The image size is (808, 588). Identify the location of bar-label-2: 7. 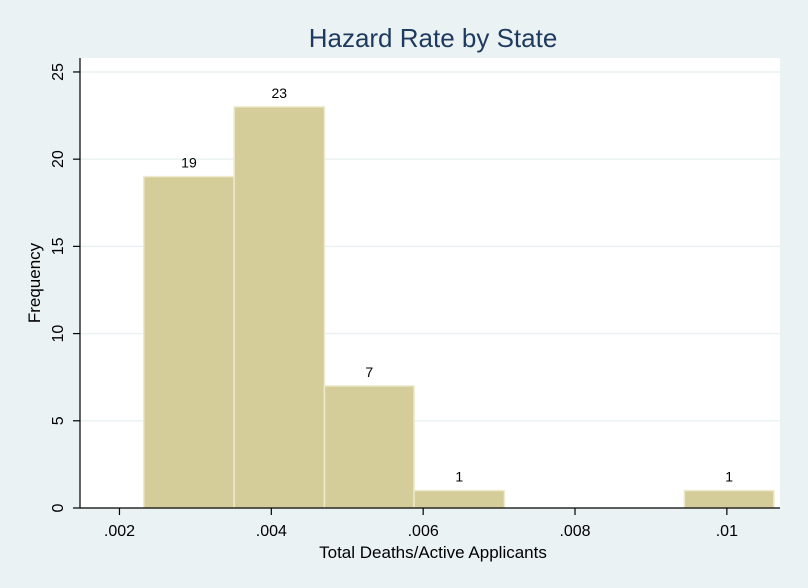
(369, 372).